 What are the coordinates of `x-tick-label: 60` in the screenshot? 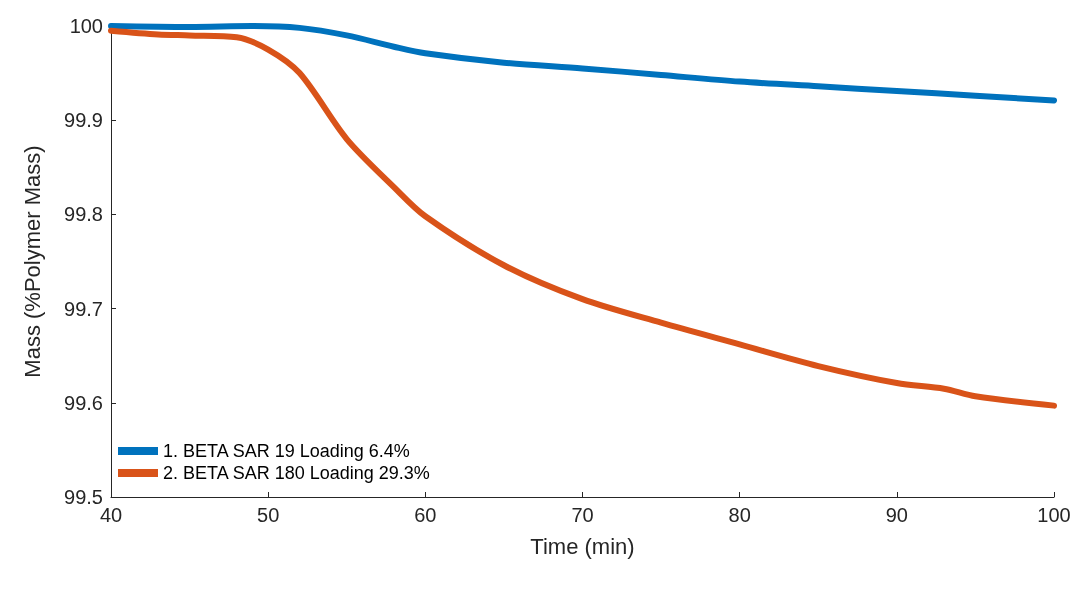 It's located at (425, 515).